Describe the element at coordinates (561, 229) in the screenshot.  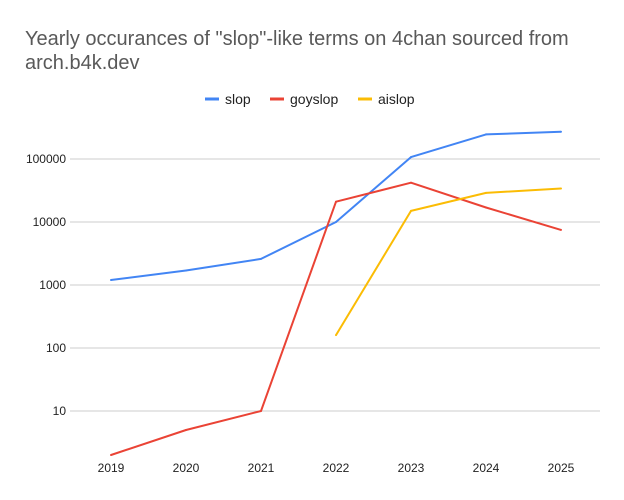
I see `data-point-goyslop-2025` at that location.